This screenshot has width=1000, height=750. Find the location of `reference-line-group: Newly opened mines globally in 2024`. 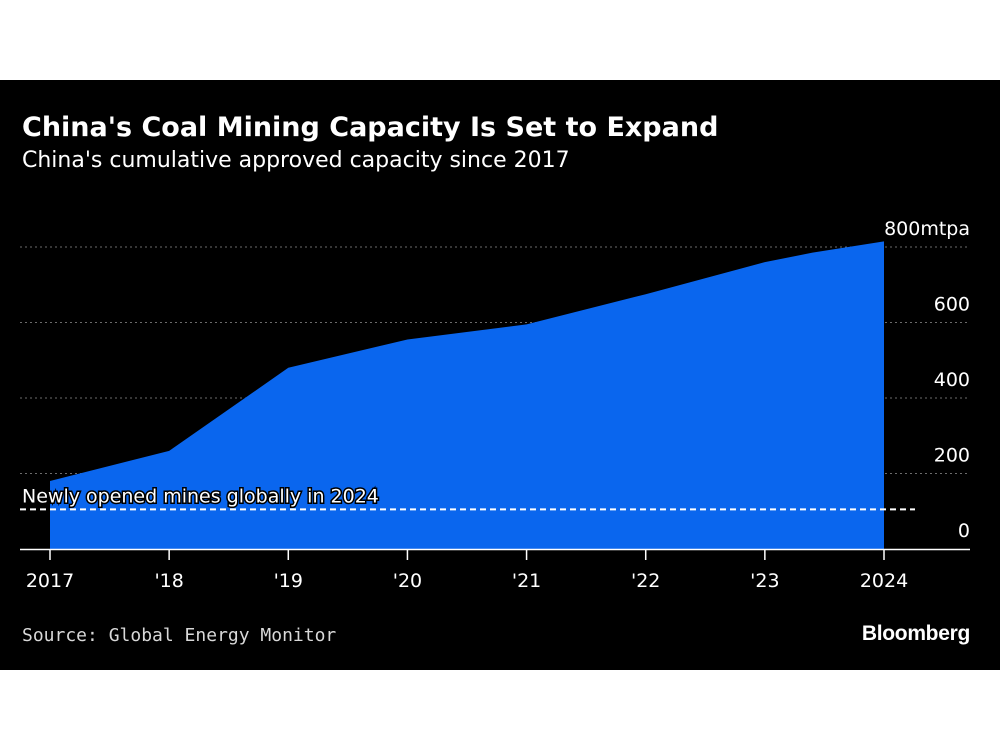

reference-line-group: Newly opened mines globally in 2024 is located at coordinates (467, 497).